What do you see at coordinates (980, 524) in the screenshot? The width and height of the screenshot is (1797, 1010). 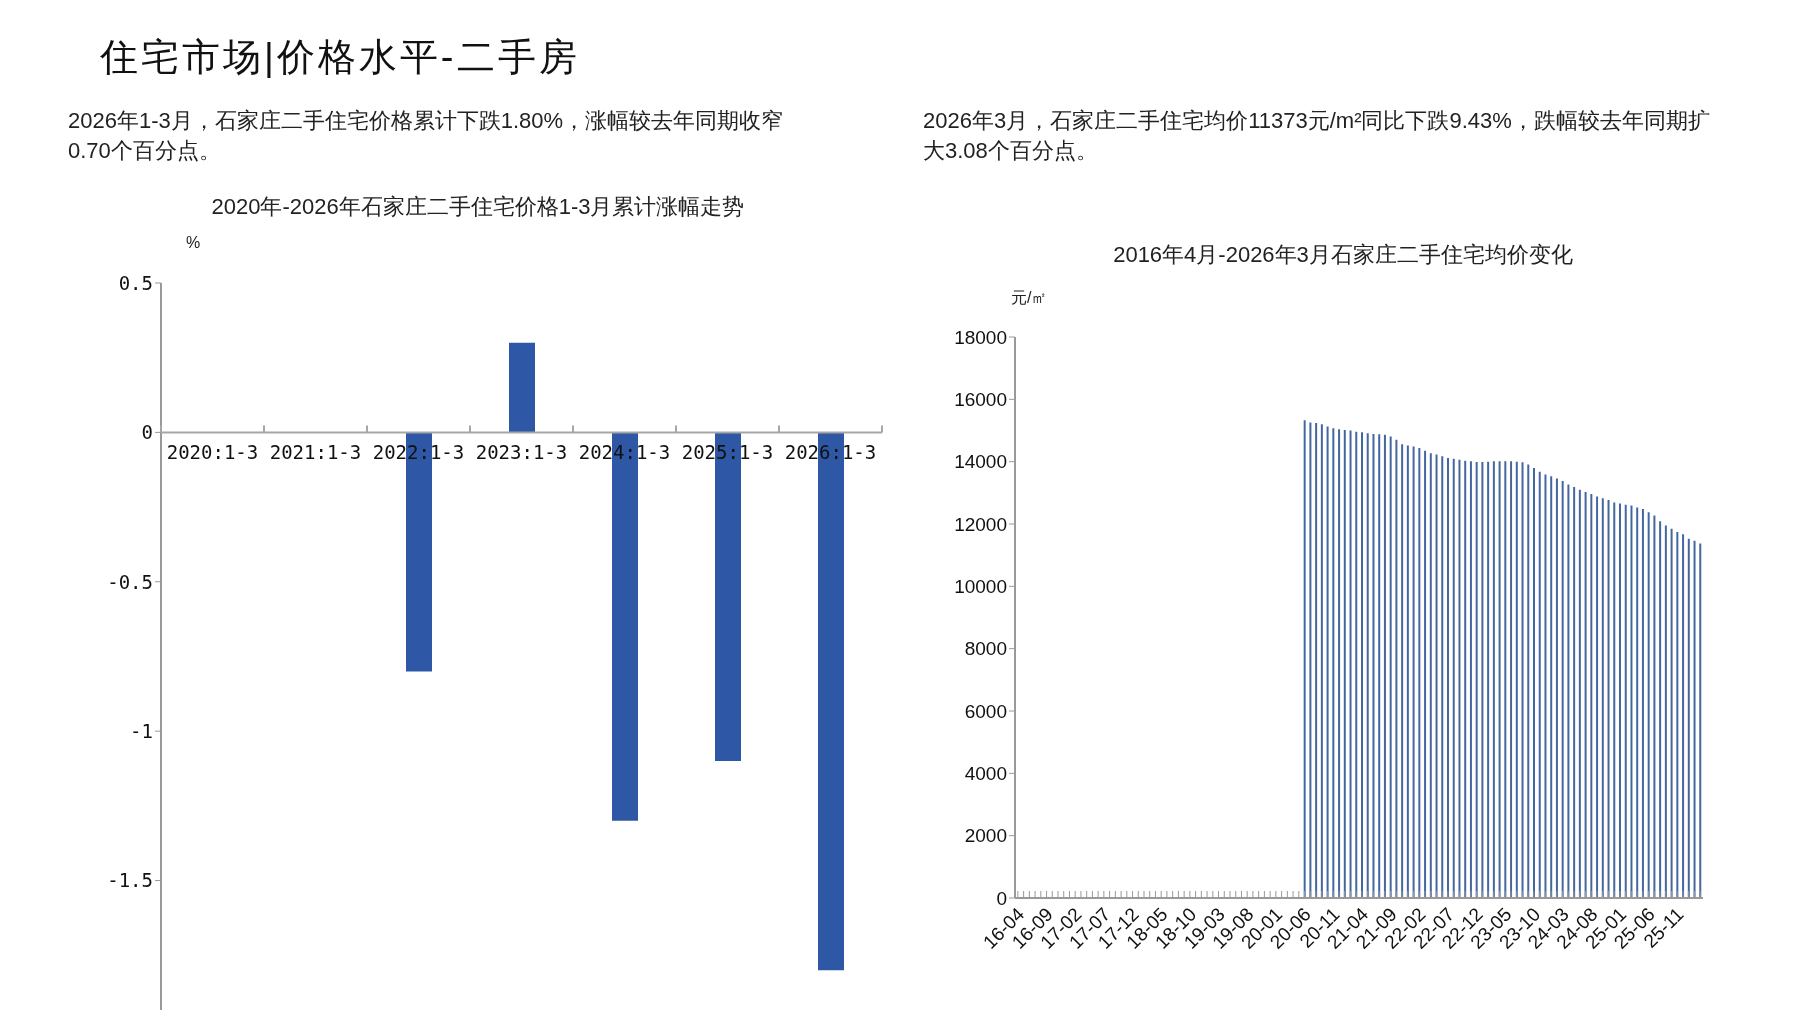 I see `y-tick-label: 12000` at bounding box center [980, 524].